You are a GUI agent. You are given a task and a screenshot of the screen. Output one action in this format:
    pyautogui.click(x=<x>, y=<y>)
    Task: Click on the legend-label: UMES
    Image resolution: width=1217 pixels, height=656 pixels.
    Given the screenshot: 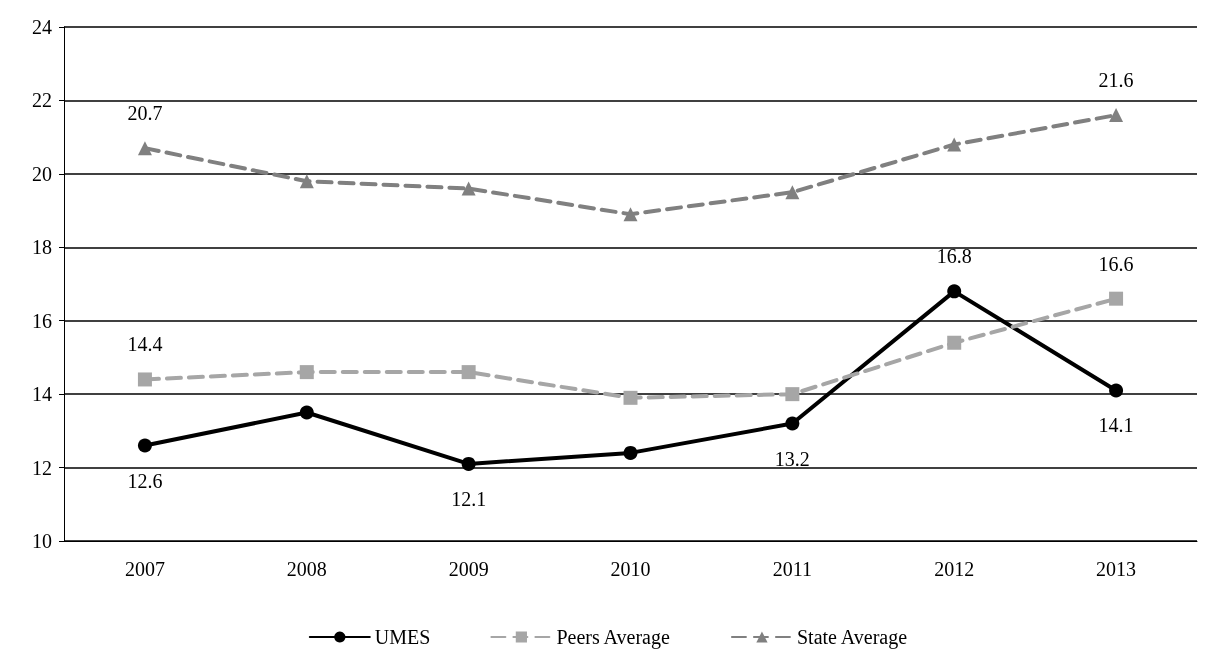 What is the action you would take?
    pyautogui.click(x=402, y=637)
    